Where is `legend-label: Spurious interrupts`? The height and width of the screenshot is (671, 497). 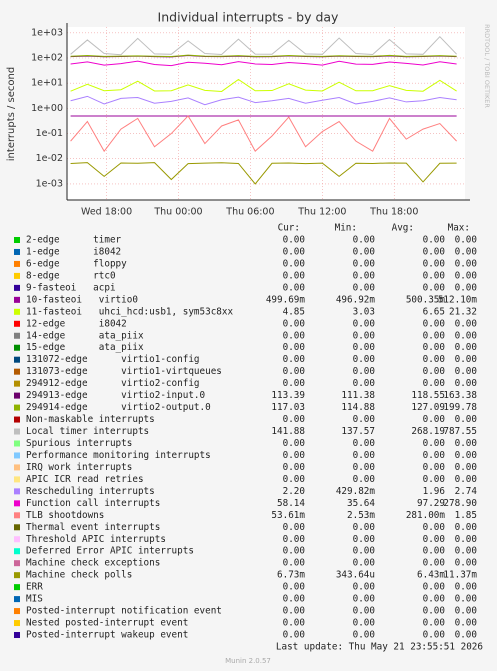 legend-label: Spurious interrupts is located at coordinates (79, 443).